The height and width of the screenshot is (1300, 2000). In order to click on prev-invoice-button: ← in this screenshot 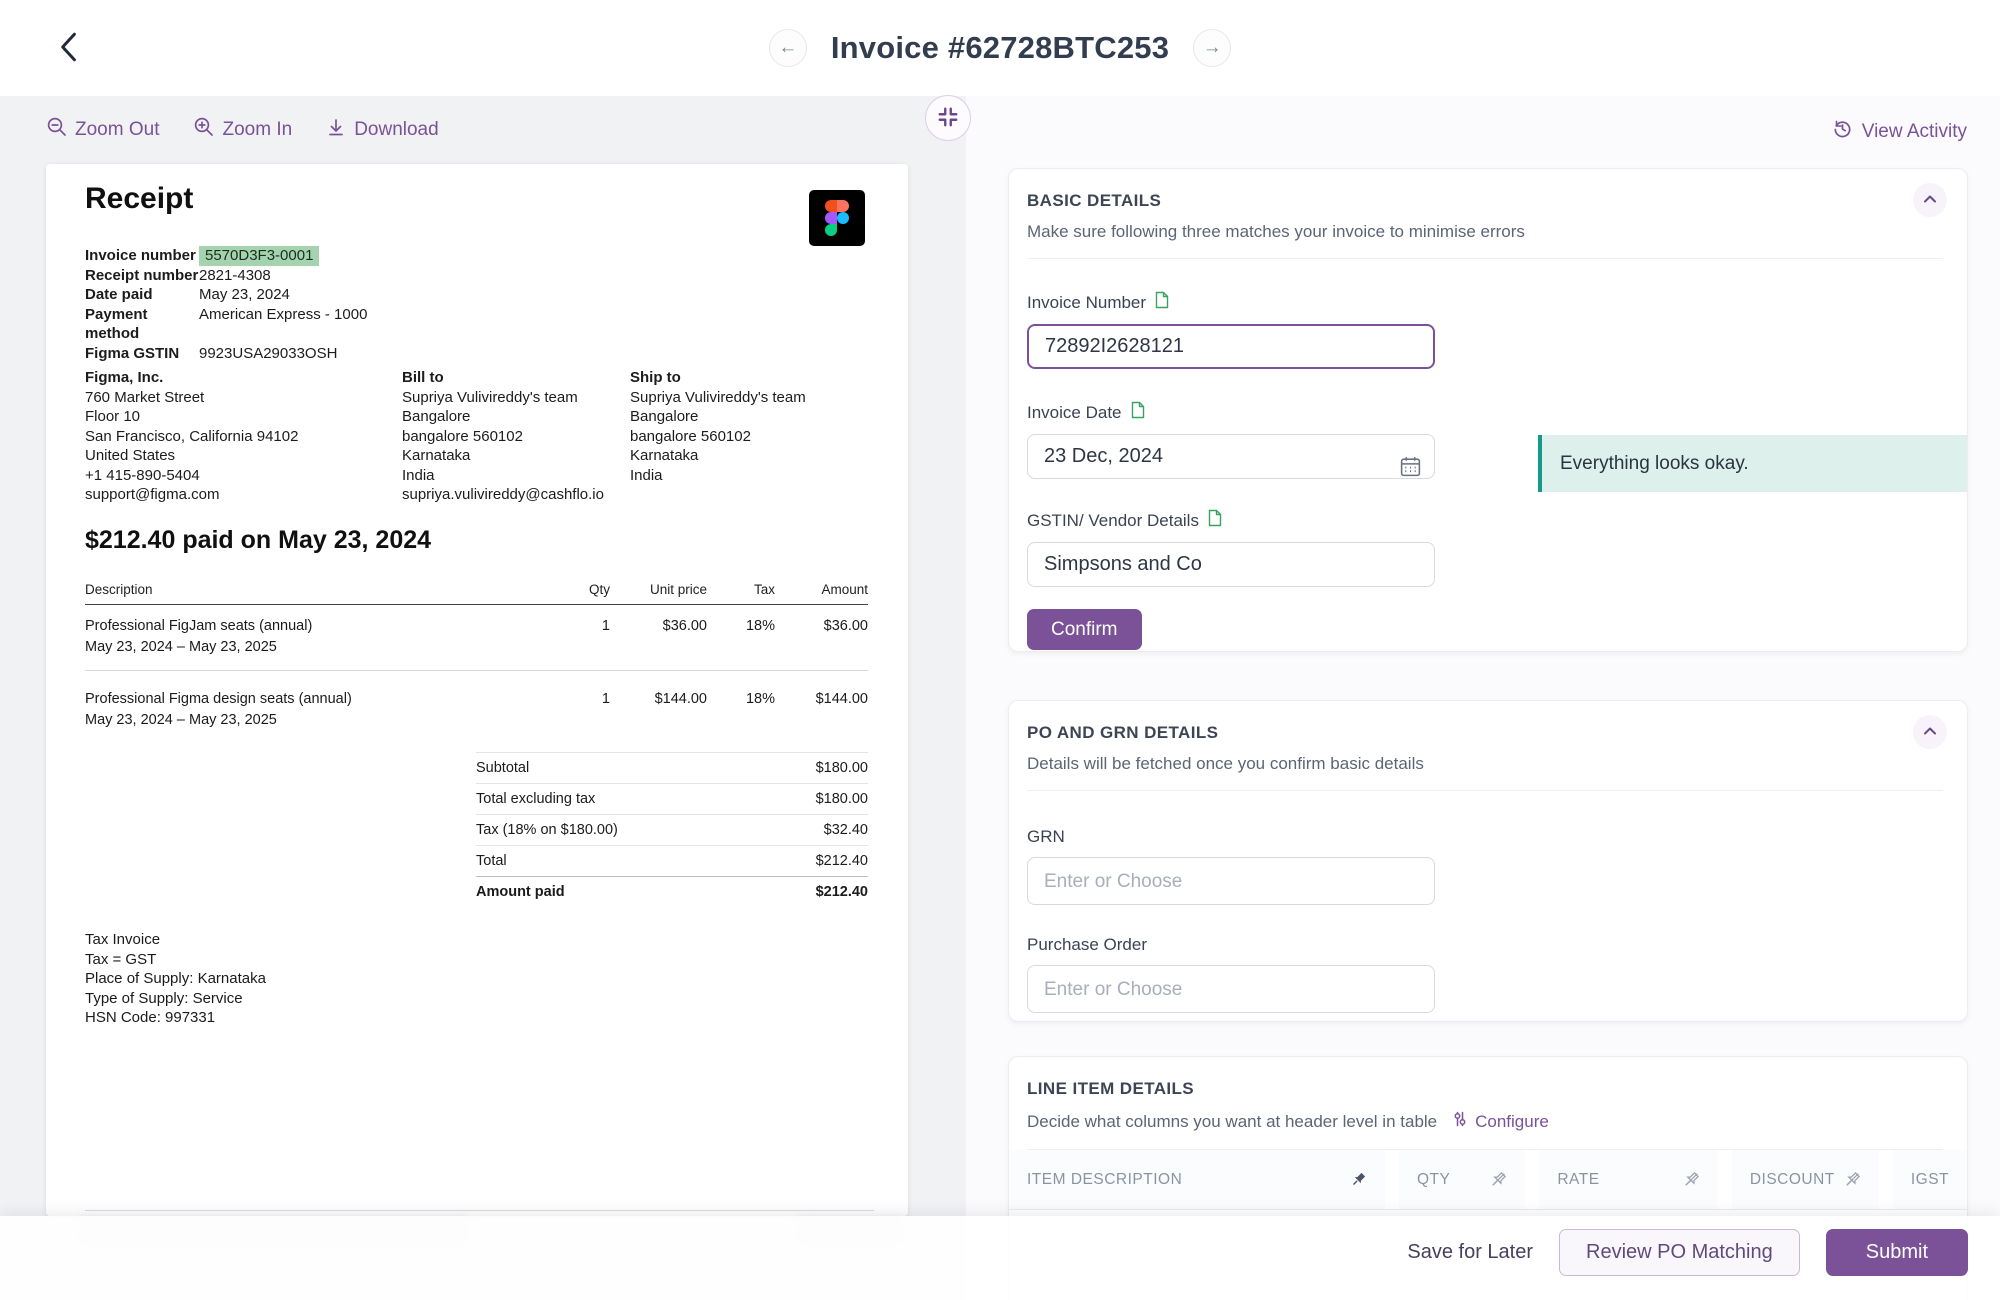, I will do `click(787, 48)`.